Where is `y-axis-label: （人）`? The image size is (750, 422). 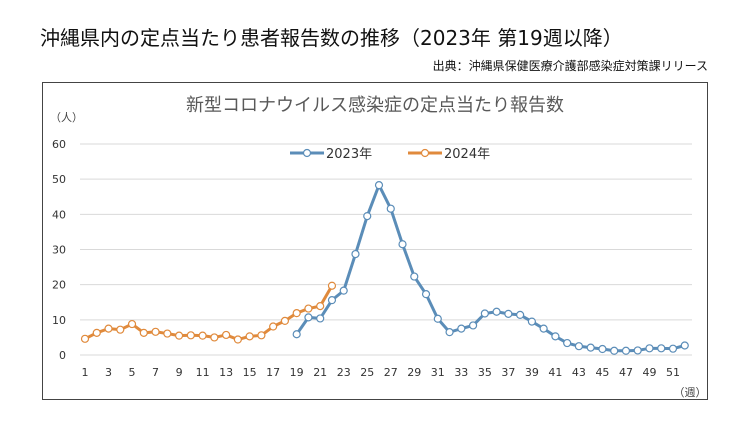
y-axis-label: （人） is located at coordinates (66, 117).